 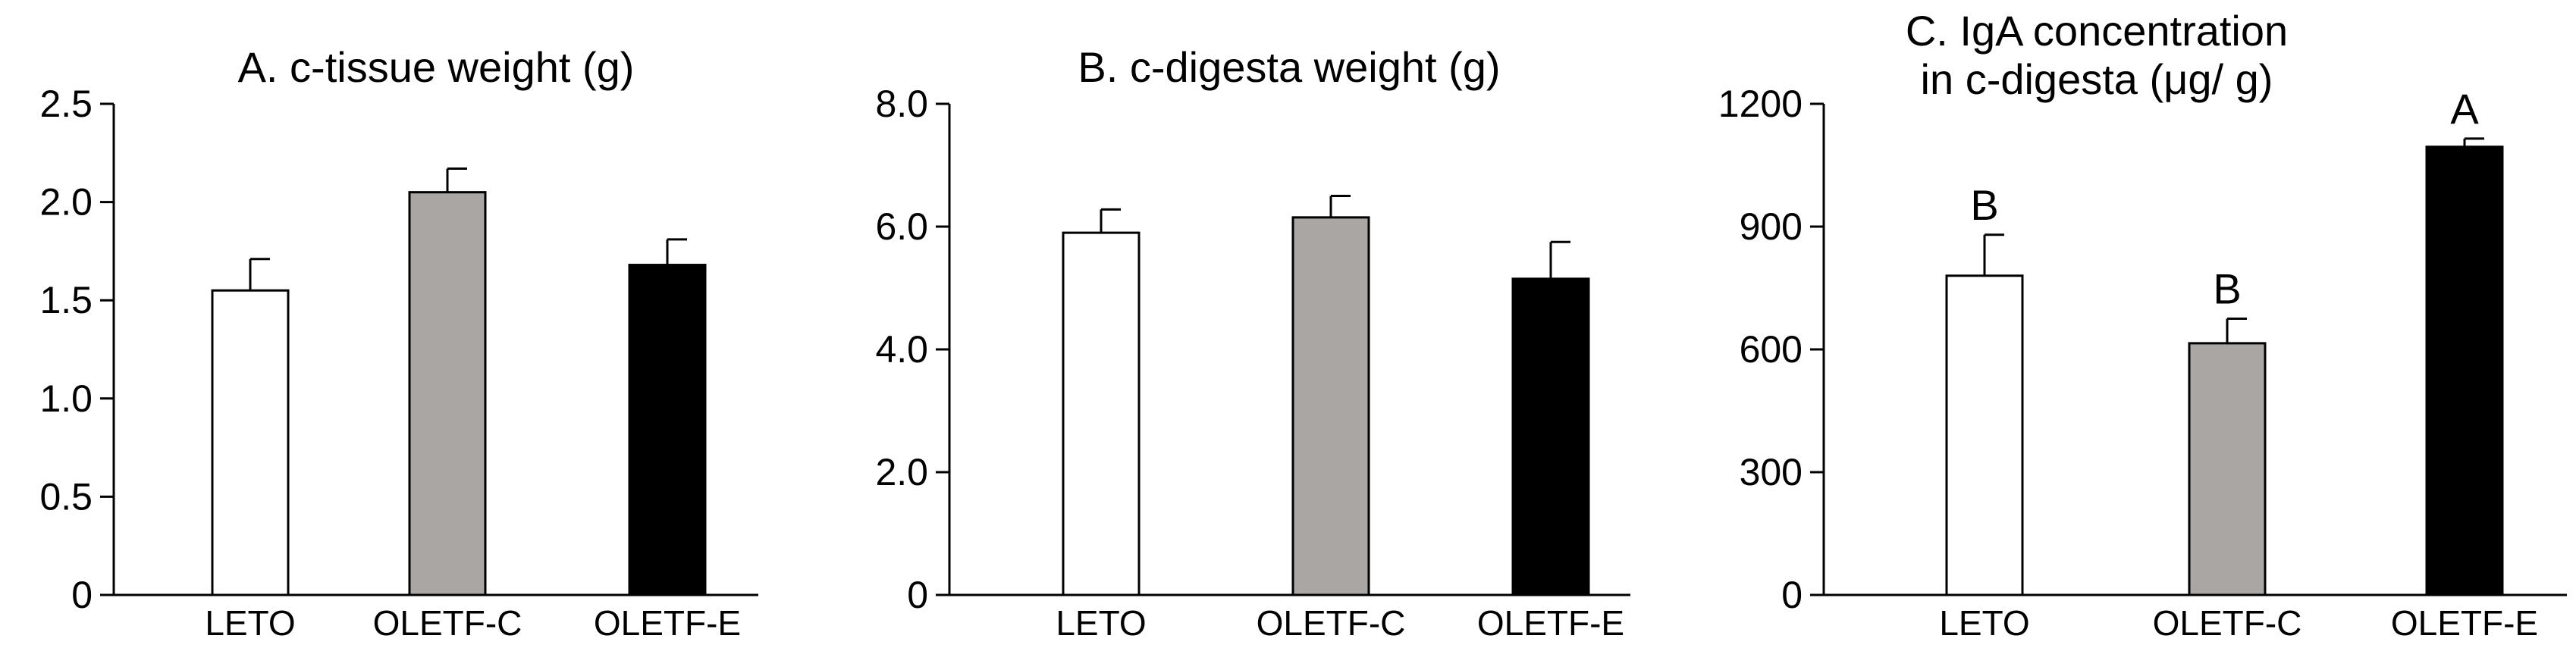 What do you see at coordinates (1550, 623) in the screenshot?
I see `chart-b-x-label-oletf-e: OLETF-E` at bounding box center [1550, 623].